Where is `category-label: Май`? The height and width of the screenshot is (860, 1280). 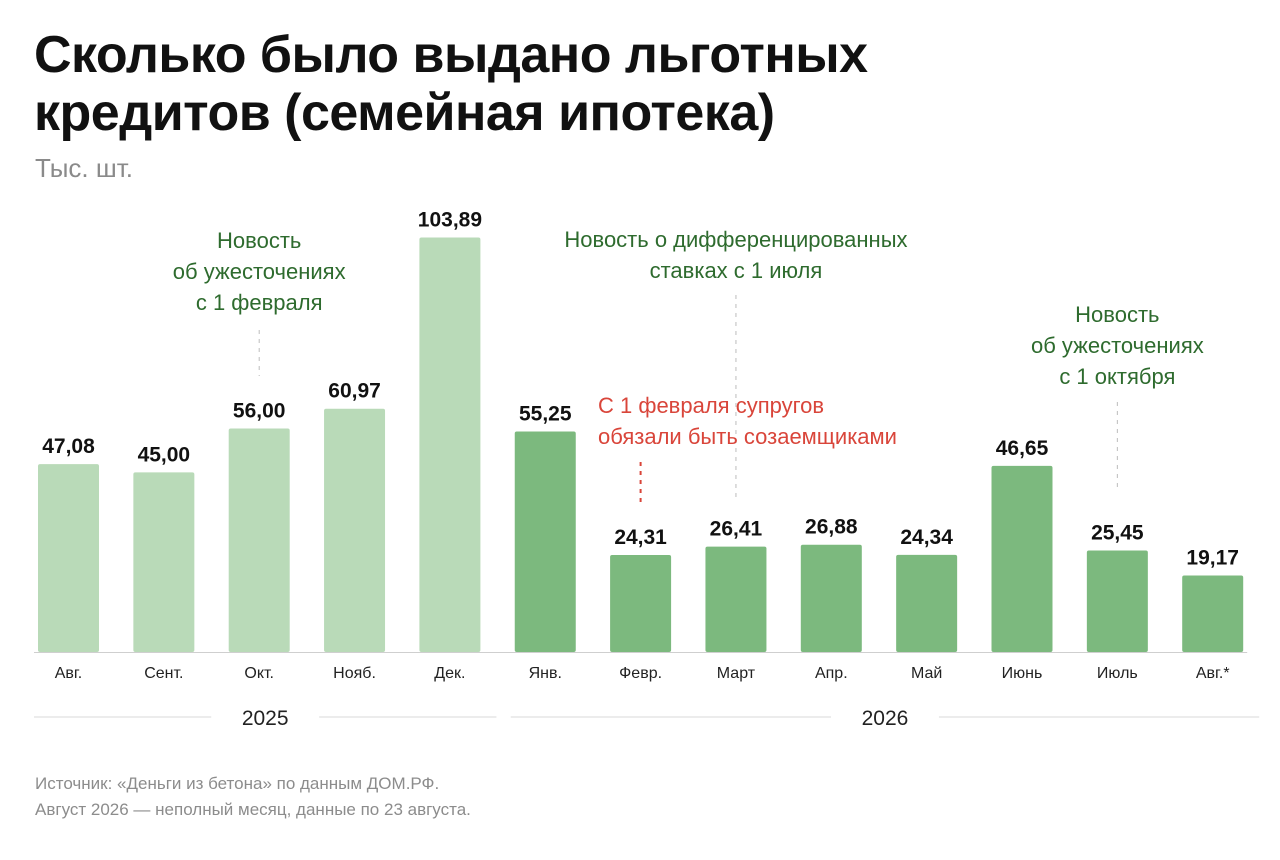
category-label: Май is located at coordinates (926, 673).